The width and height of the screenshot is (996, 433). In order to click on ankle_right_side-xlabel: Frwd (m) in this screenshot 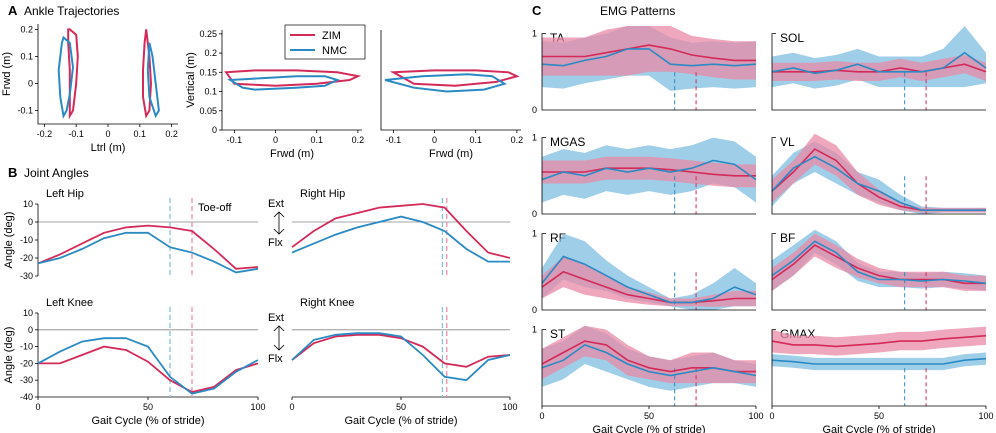, I will do `click(451, 154)`.